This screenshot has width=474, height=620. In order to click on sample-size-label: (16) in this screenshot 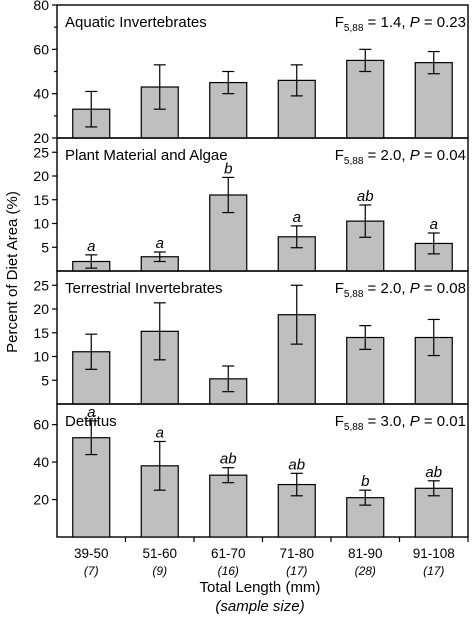, I will do `click(228, 571)`.